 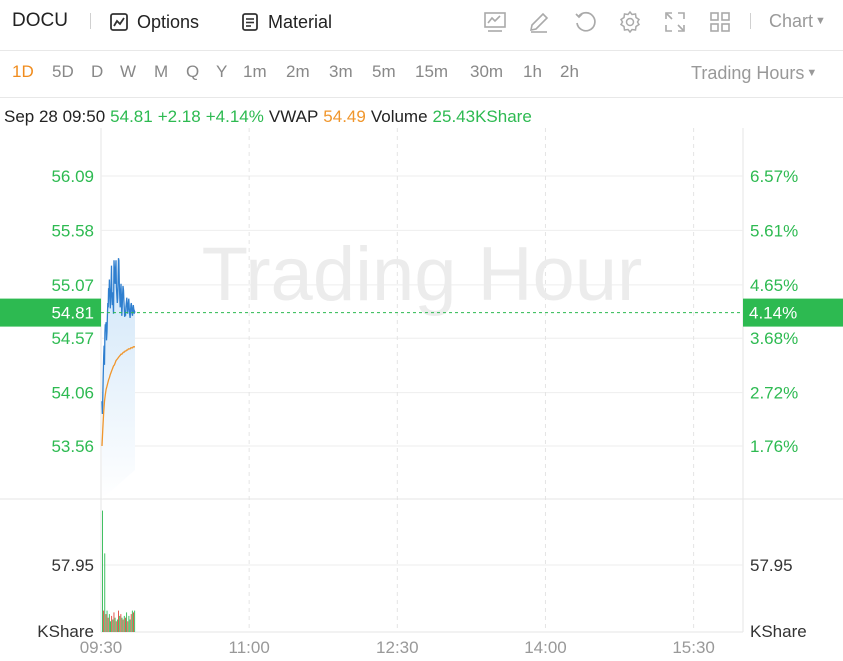 I want to click on ticker-symbol: DOCU, so click(x=40, y=20).